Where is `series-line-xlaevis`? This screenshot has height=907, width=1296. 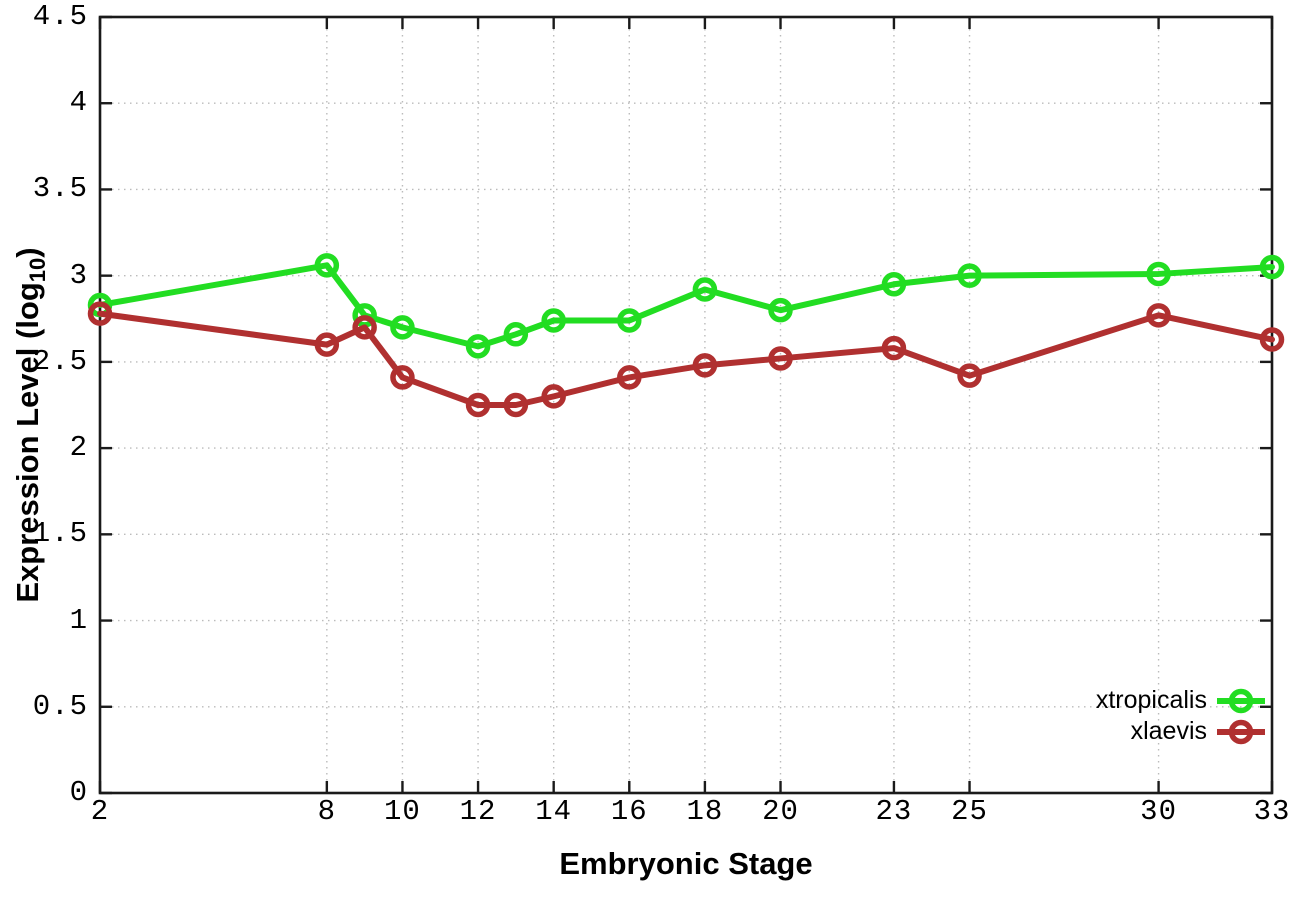 series-line-xlaevis is located at coordinates (686, 359).